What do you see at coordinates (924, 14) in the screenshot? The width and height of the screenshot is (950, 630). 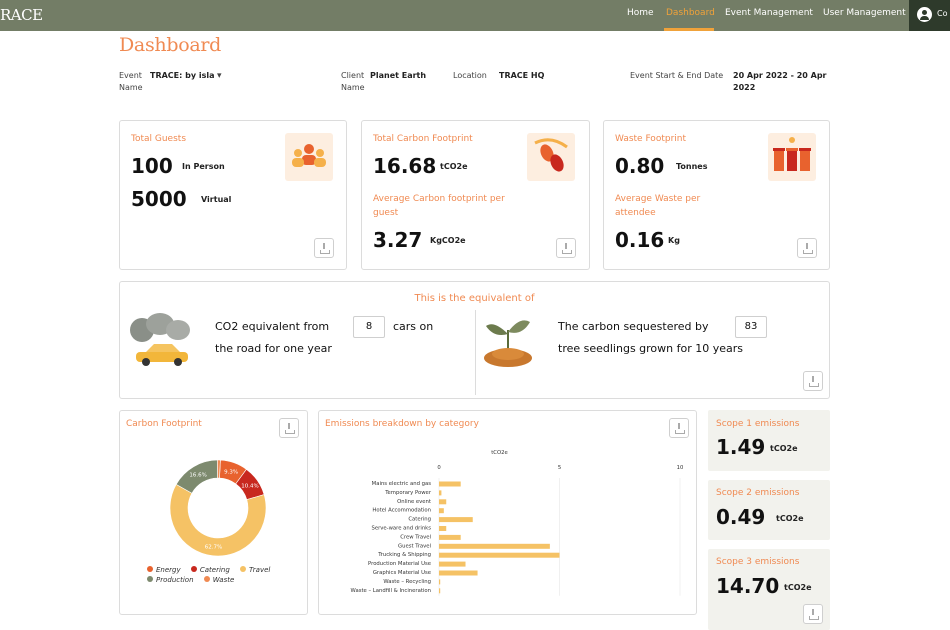 I see `user-avatar-icon` at bounding box center [924, 14].